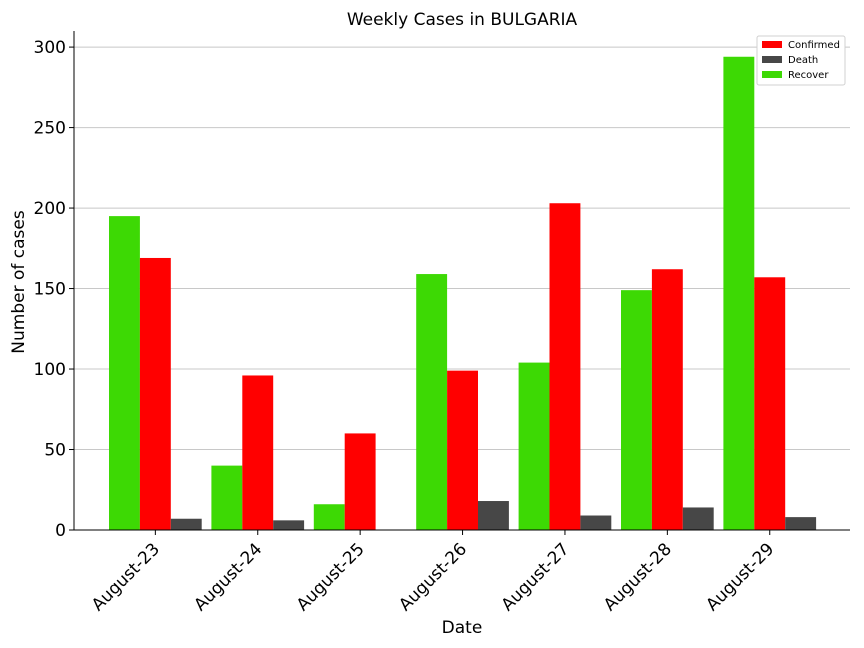 This screenshot has width=864, height=648. What do you see at coordinates (772, 59) in the screenshot?
I see `legend-swatch-death` at bounding box center [772, 59].